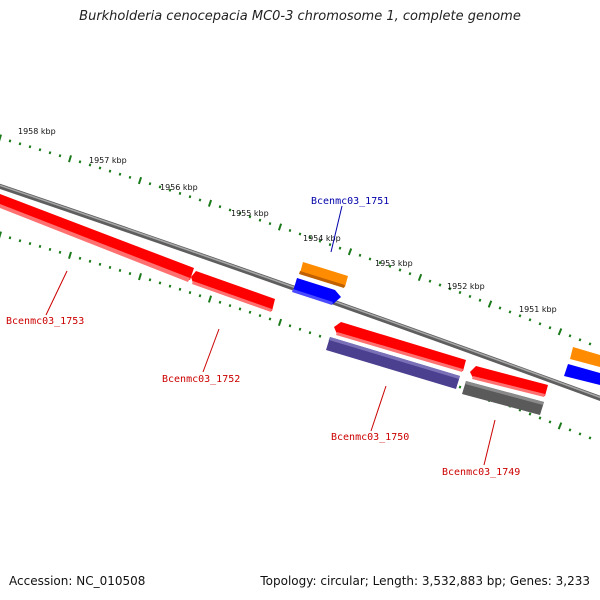 This screenshot has width=600, height=600. What do you see at coordinates (179, 187) in the screenshot?
I see `scale-label-1956: 1956 kbp` at bounding box center [179, 187].